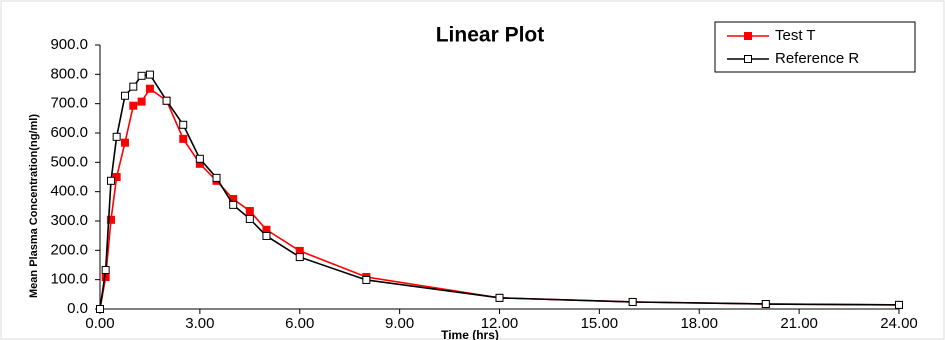 The image size is (945, 340). Describe the element at coordinates (69, 44) in the screenshot. I see `y-tick-label: 900.0` at that location.